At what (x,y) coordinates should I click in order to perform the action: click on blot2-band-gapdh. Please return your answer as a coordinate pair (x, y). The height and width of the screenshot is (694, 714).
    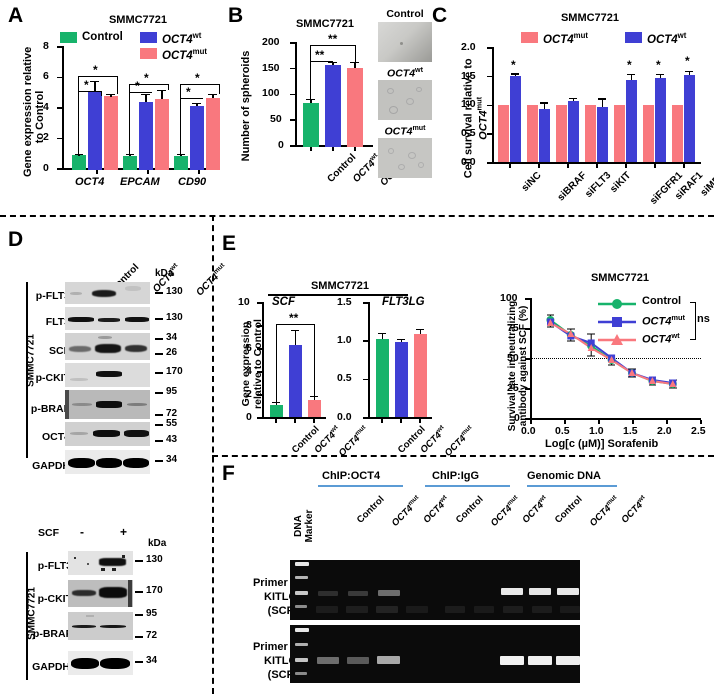
    Looking at the image, I should click on (100, 663).